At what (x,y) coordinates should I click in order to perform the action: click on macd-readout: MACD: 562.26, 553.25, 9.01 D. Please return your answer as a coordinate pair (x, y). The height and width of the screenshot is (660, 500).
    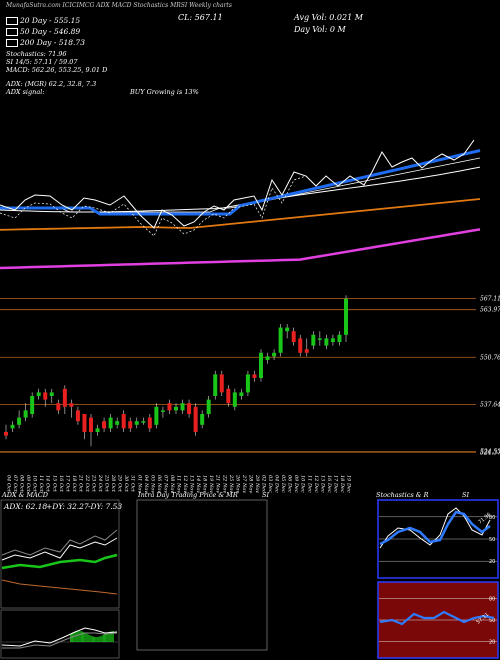
    Looking at the image, I should click on (57, 70).